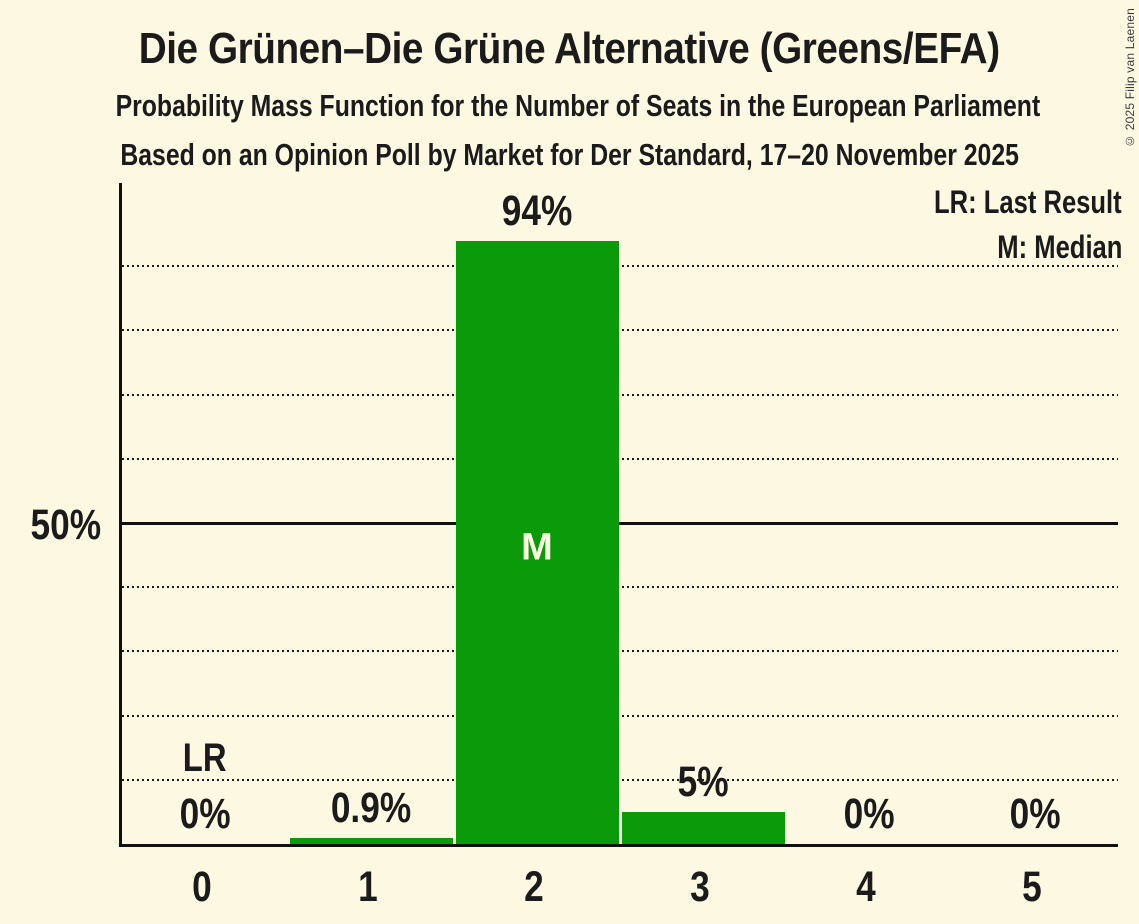 This screenshot has width=1139, height=924. Describe the element at coordinates (371, 808) in the screenshot. I see `value-label-seats-1: 0.9%` at that location.